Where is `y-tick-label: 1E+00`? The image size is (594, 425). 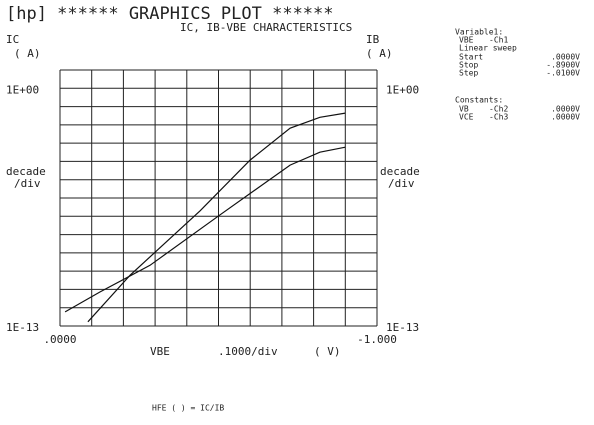
y-tick-label: 1E+00 is located at coordinates (22, 89).